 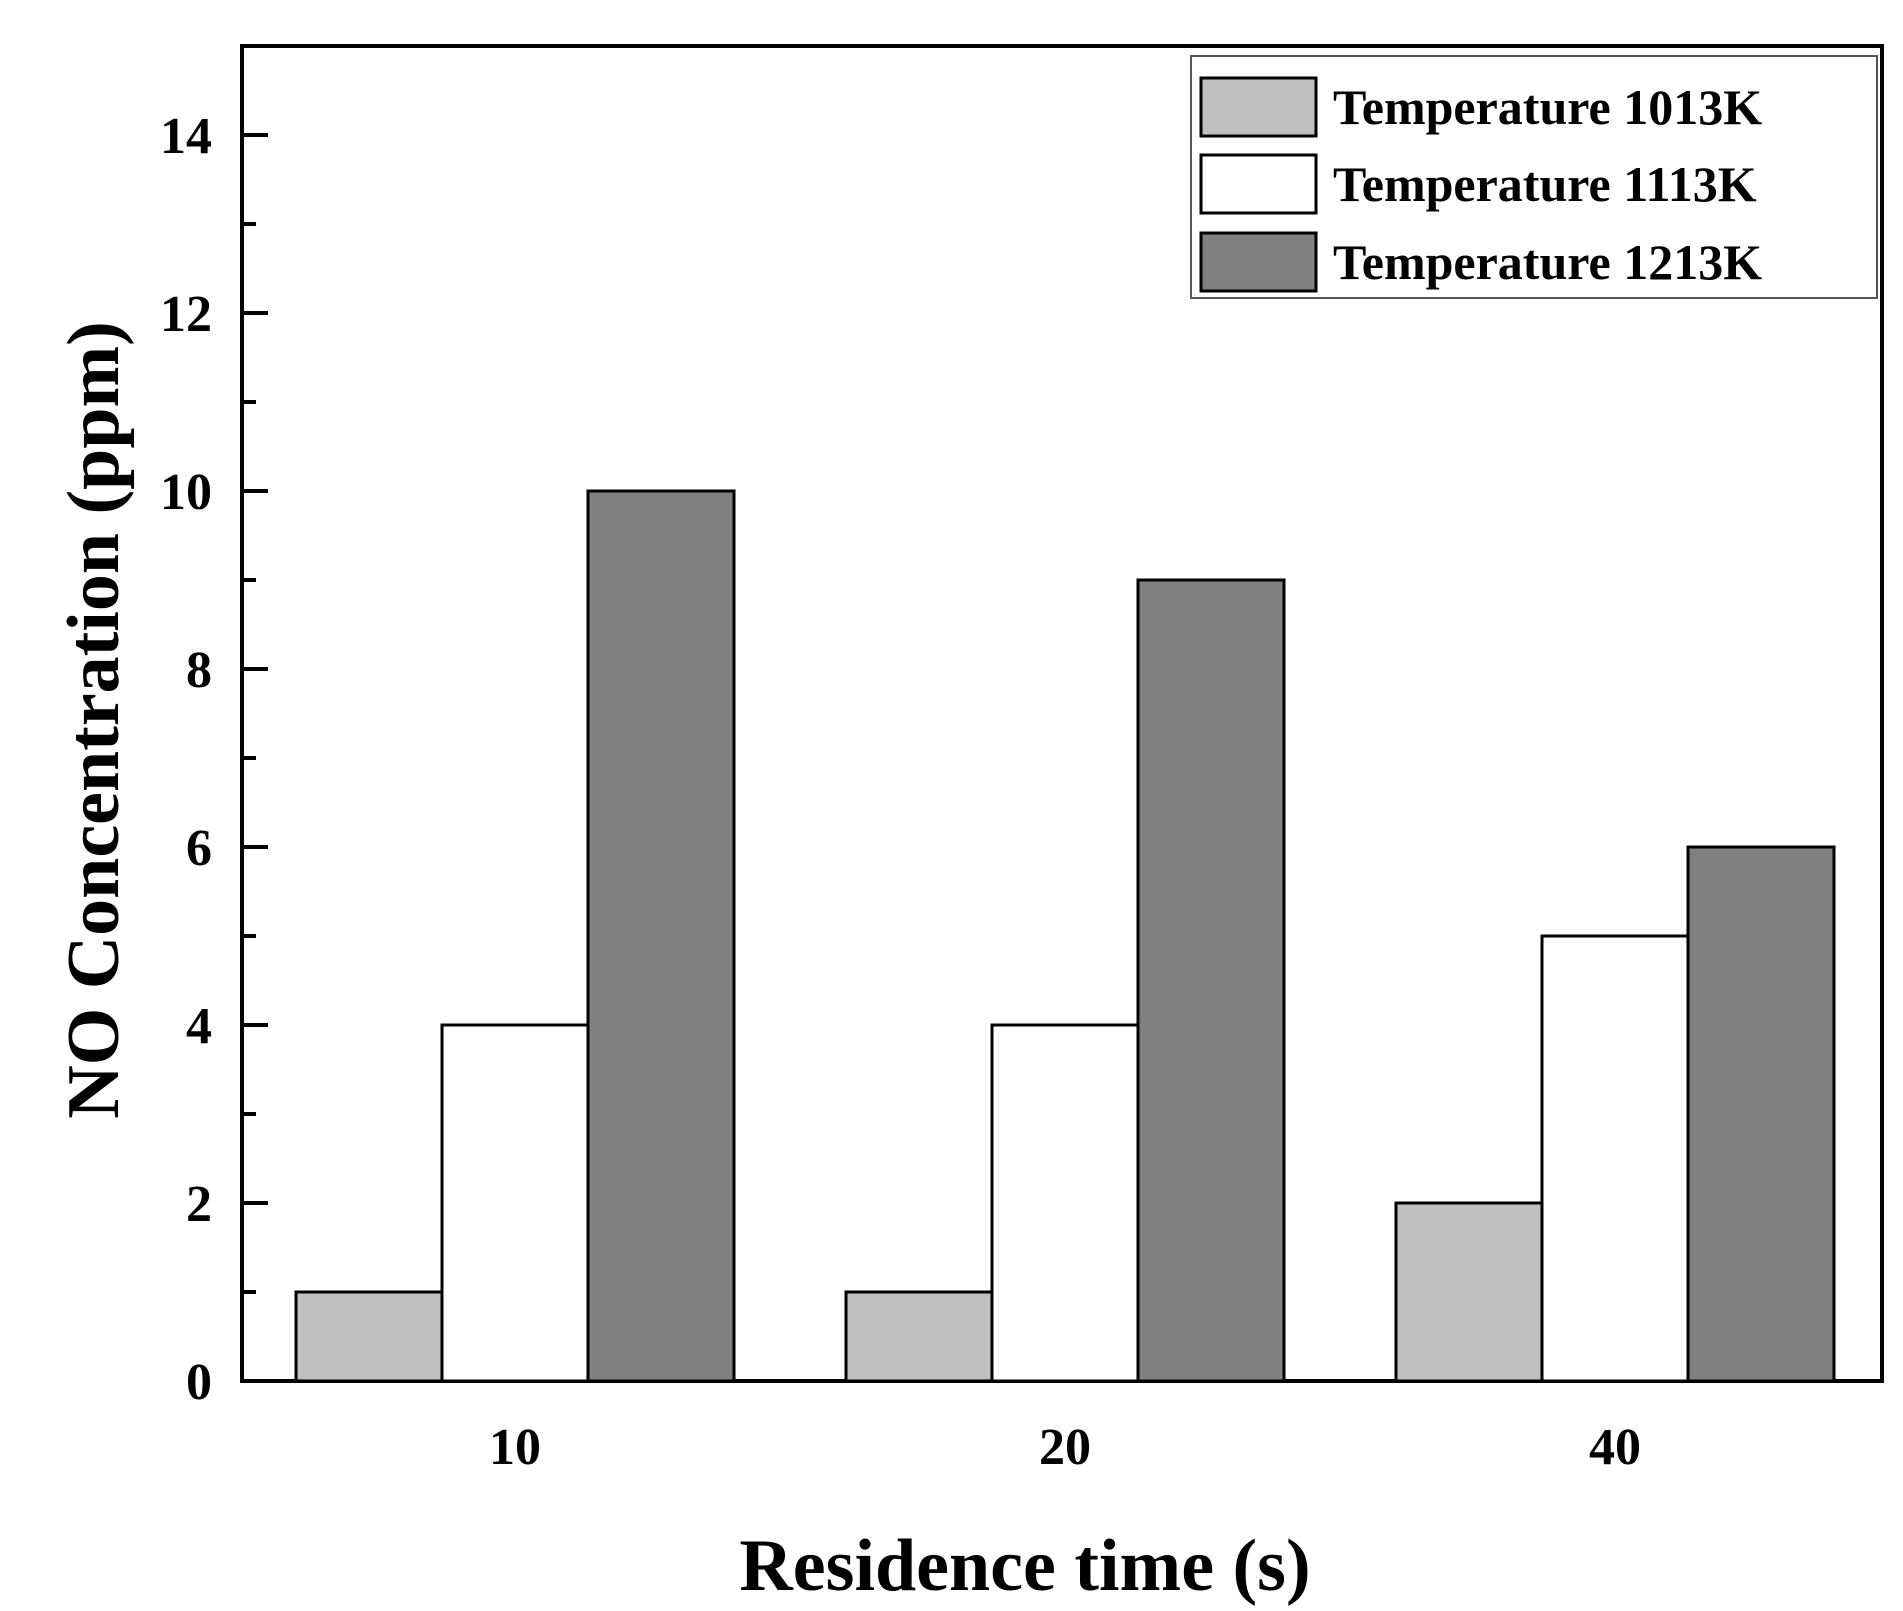 What do you see at coordinates (94, 720) in the screenshot?
I see `y-axis-title: NO Concentration (ppm)` at bounding box center [94, 720].